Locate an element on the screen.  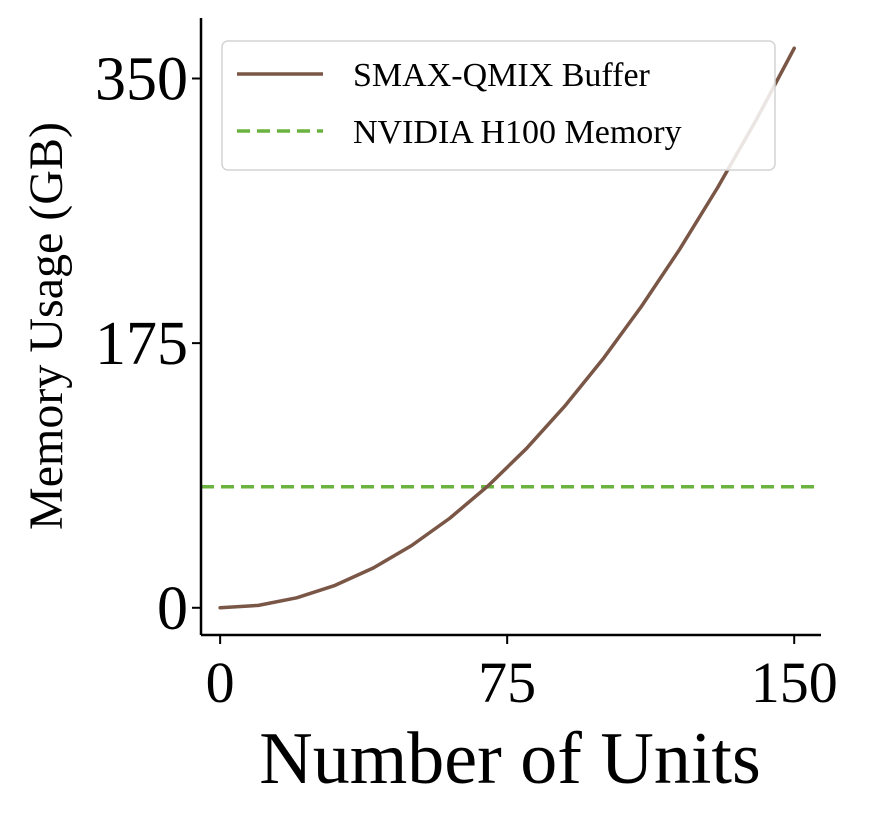
x-ticks: 0 75 150 is located at coordinates (522, 675).